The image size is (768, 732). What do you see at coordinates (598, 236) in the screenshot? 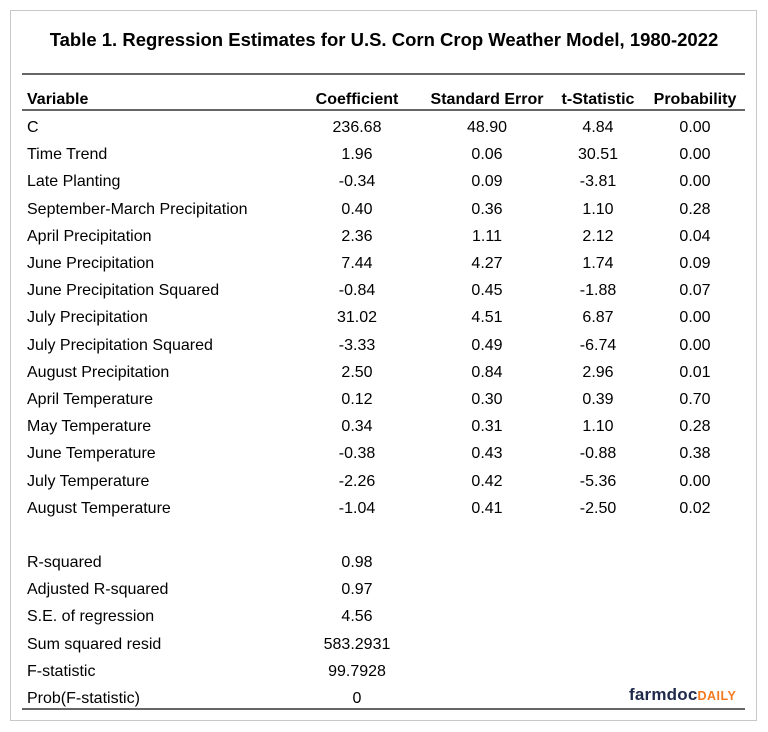
I see `t-statistic-cell: 2.12` at bounding box center [598, 236].